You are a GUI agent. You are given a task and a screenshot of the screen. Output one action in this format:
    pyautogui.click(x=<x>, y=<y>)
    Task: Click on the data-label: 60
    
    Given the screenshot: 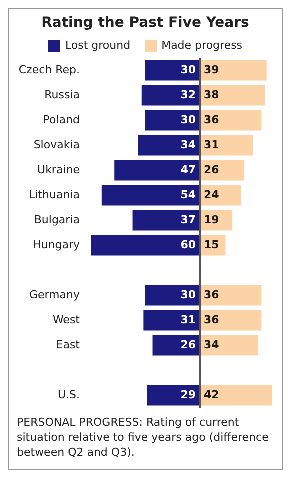 What is the action you would take?
    pyautogui.click(x=188, y=245)
    